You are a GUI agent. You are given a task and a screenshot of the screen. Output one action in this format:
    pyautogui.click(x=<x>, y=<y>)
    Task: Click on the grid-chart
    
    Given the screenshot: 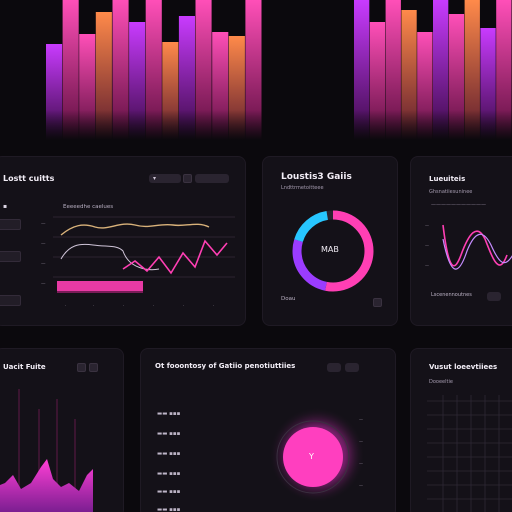 What is the action you would take?
    pyautogui.click(x=469, y=453)
    